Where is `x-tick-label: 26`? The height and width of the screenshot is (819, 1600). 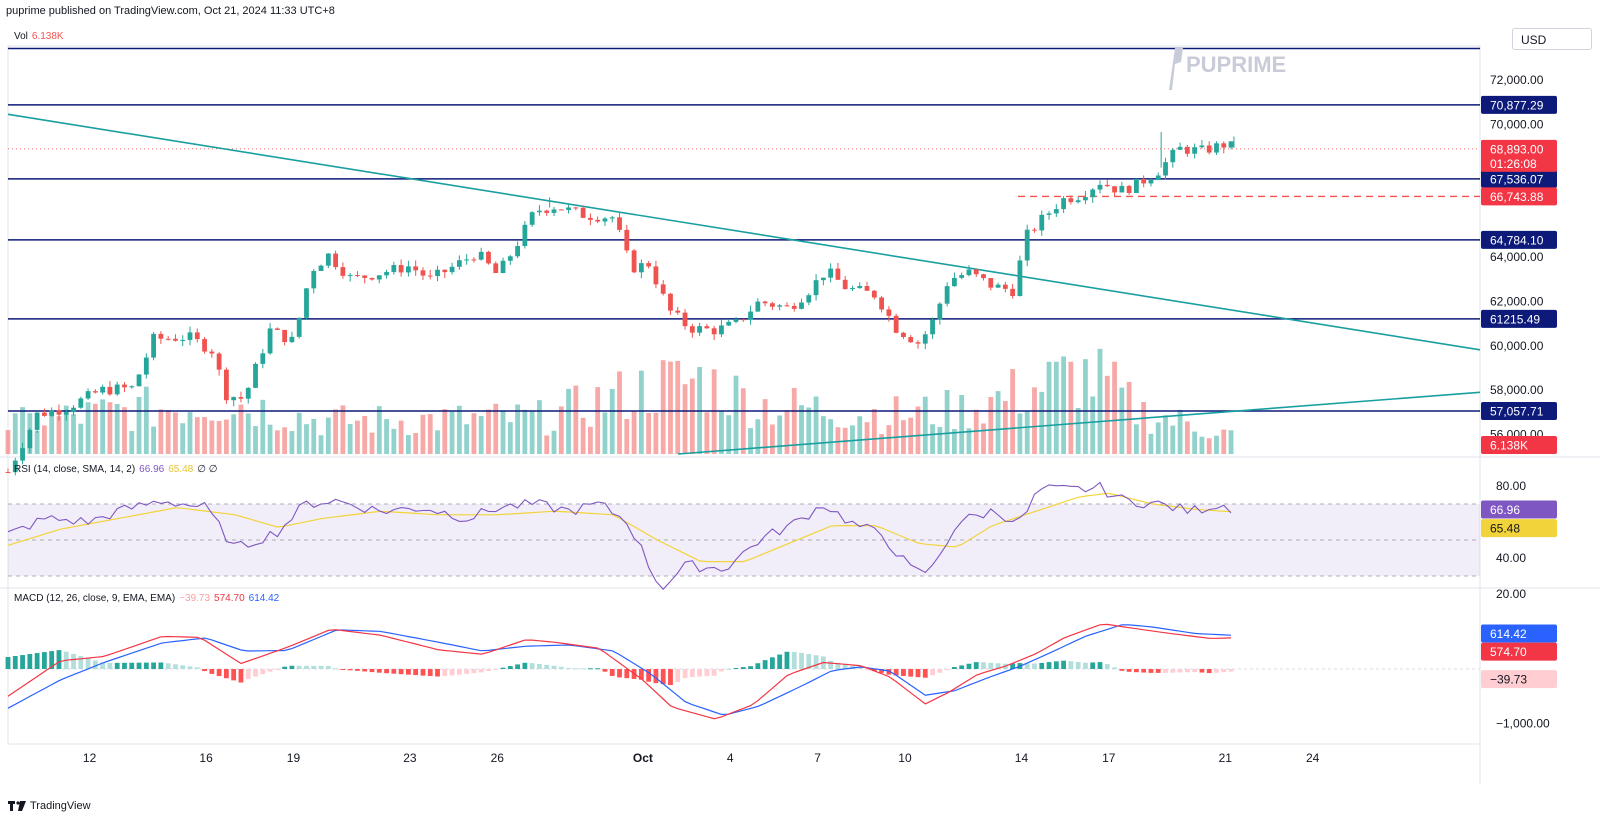 x-tick-label: 26 is located at coordinates (498, 758).